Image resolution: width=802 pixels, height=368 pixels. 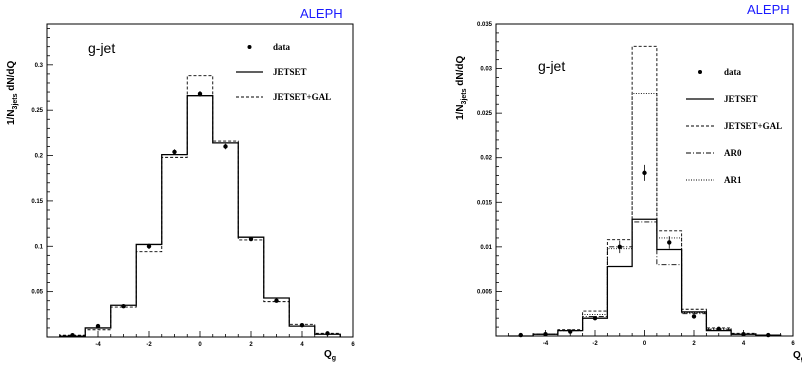 What do you see at coordinates (353, 345) in the screenshot?
I see `left-x-tick-label: 6` at bounding box center [353, 345].